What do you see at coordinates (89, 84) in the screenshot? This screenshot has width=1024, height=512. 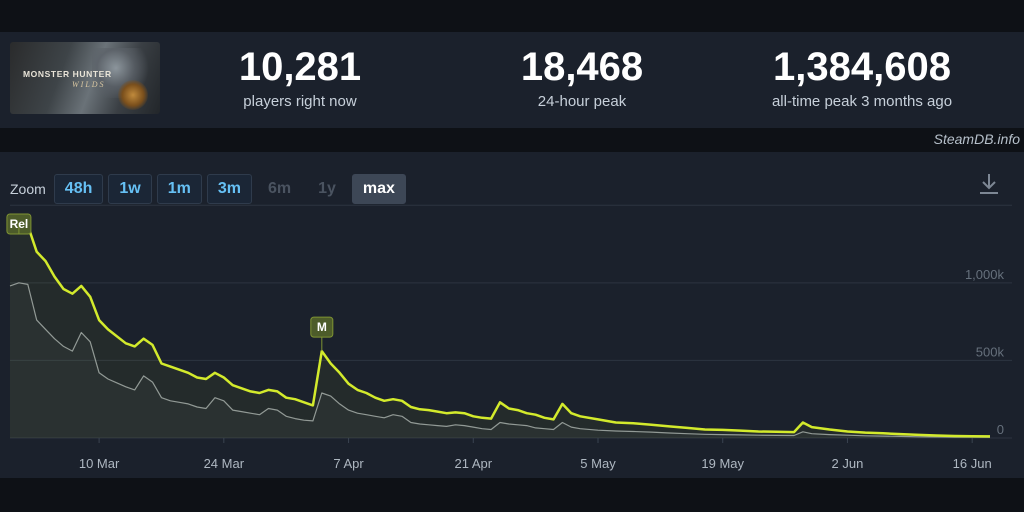 I see `game-logo-subtitle: WILDS` at bounding box center [89, 84].